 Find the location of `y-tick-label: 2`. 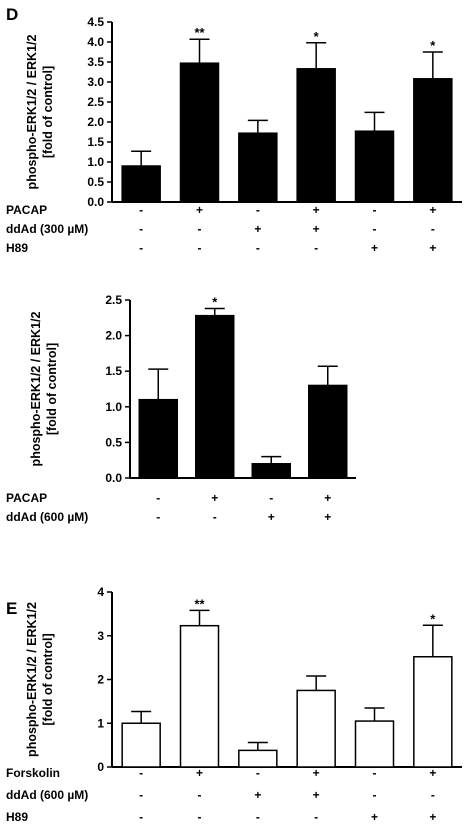

y-tick-label: 2 is located at coordinates (100, 680).